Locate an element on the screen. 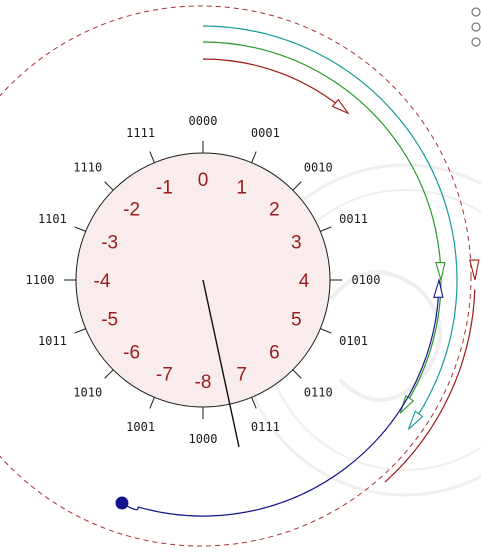 The height and width of the screenshot is (553, 481). binary-label-1110: 1110 is located at coordinates (87, 168).